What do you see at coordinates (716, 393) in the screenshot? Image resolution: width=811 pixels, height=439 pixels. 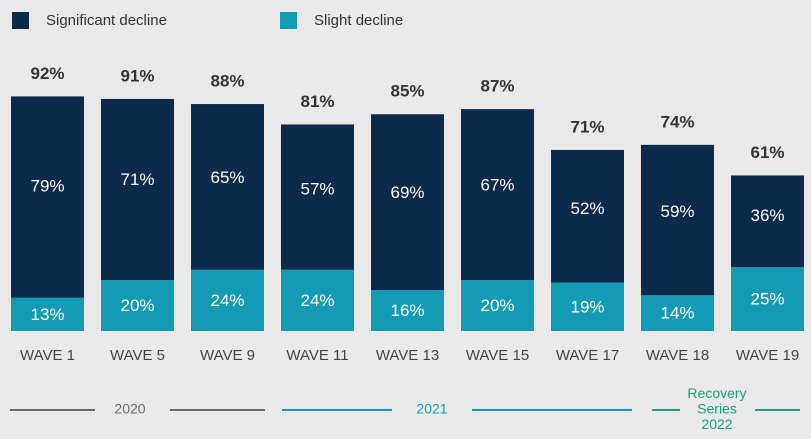 I see `period-label: Recovery` at bounding box center [716, 393].